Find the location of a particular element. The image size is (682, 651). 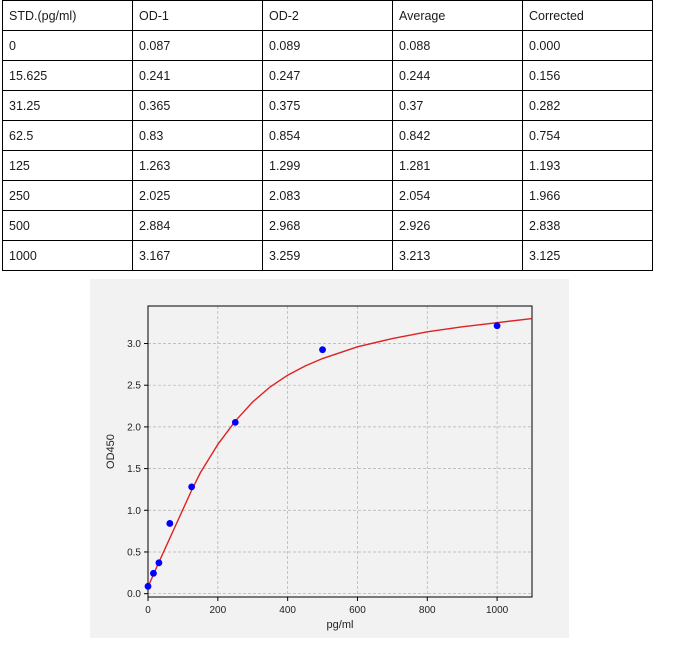

table-cell: 250 is located at coordinates (67, 195).